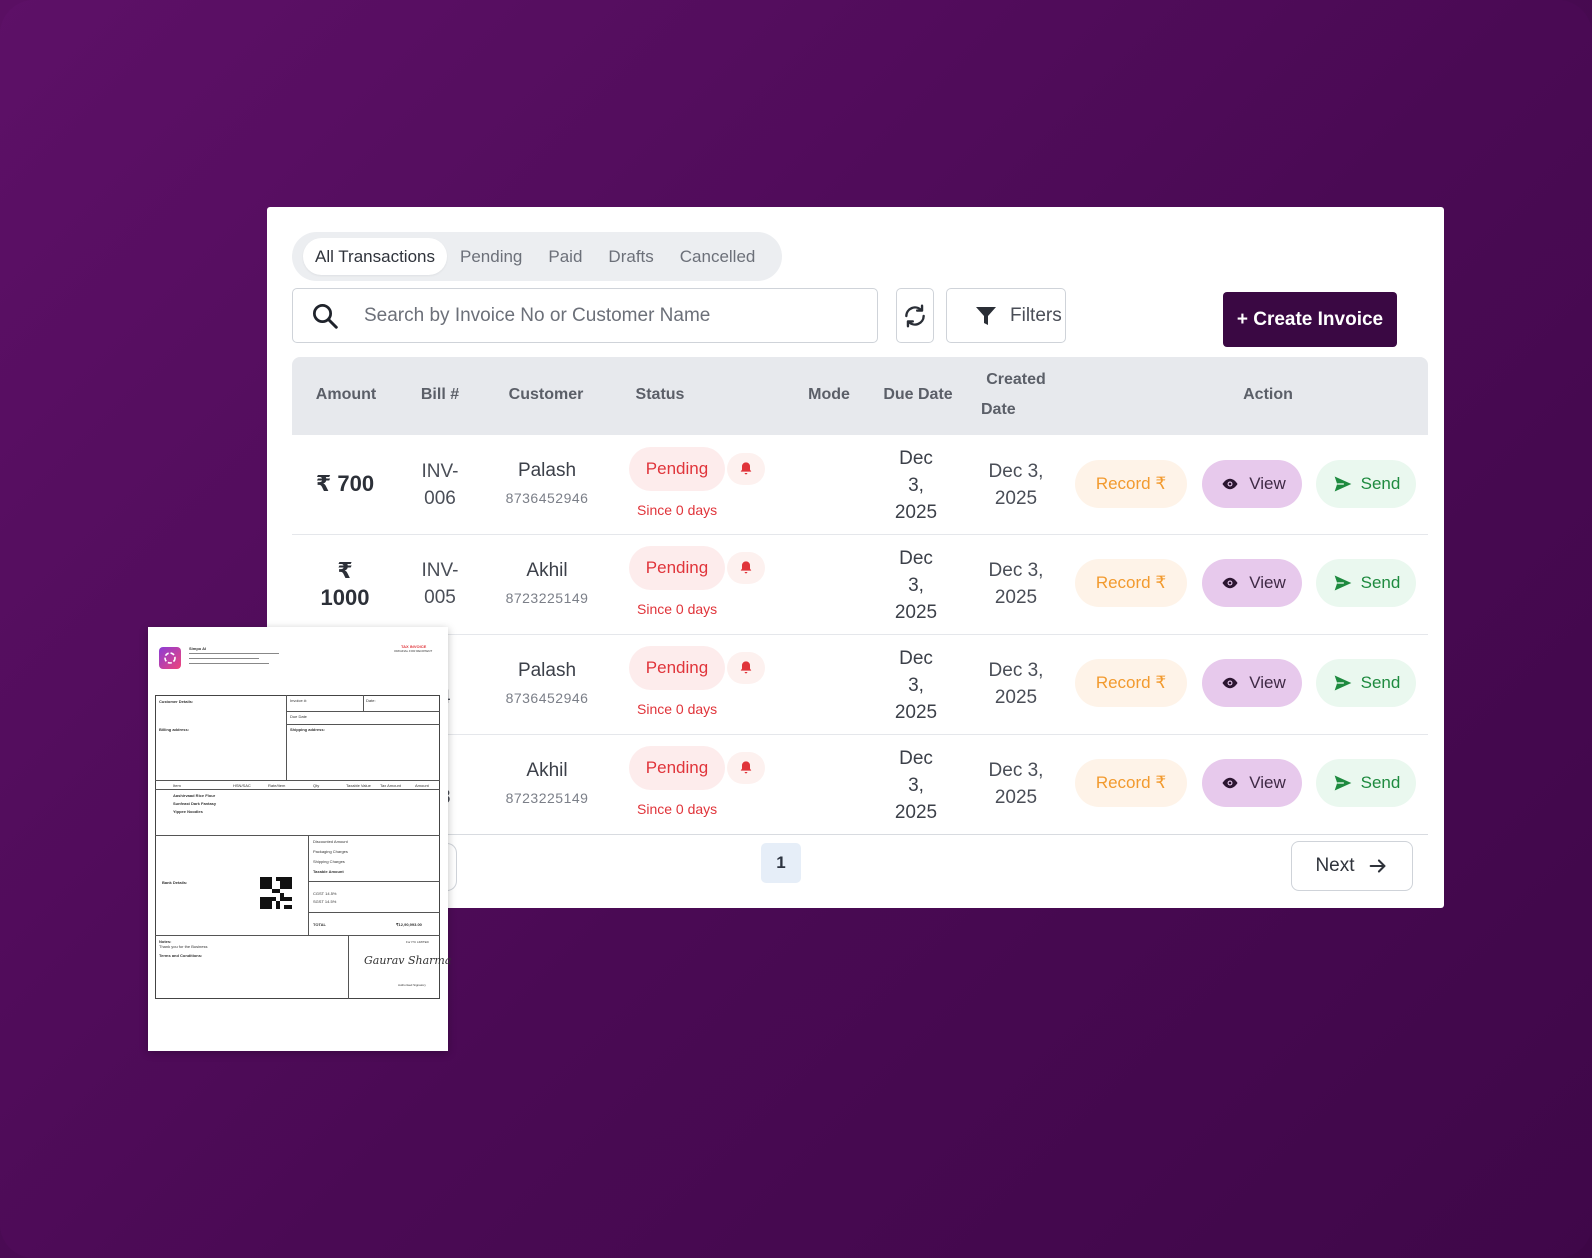 The height and width of the screenshot is (1258, 1592). Describe the element at coordinates (277, 785) in the screenshot. I see `col-rate: Rate/Item` at that location.